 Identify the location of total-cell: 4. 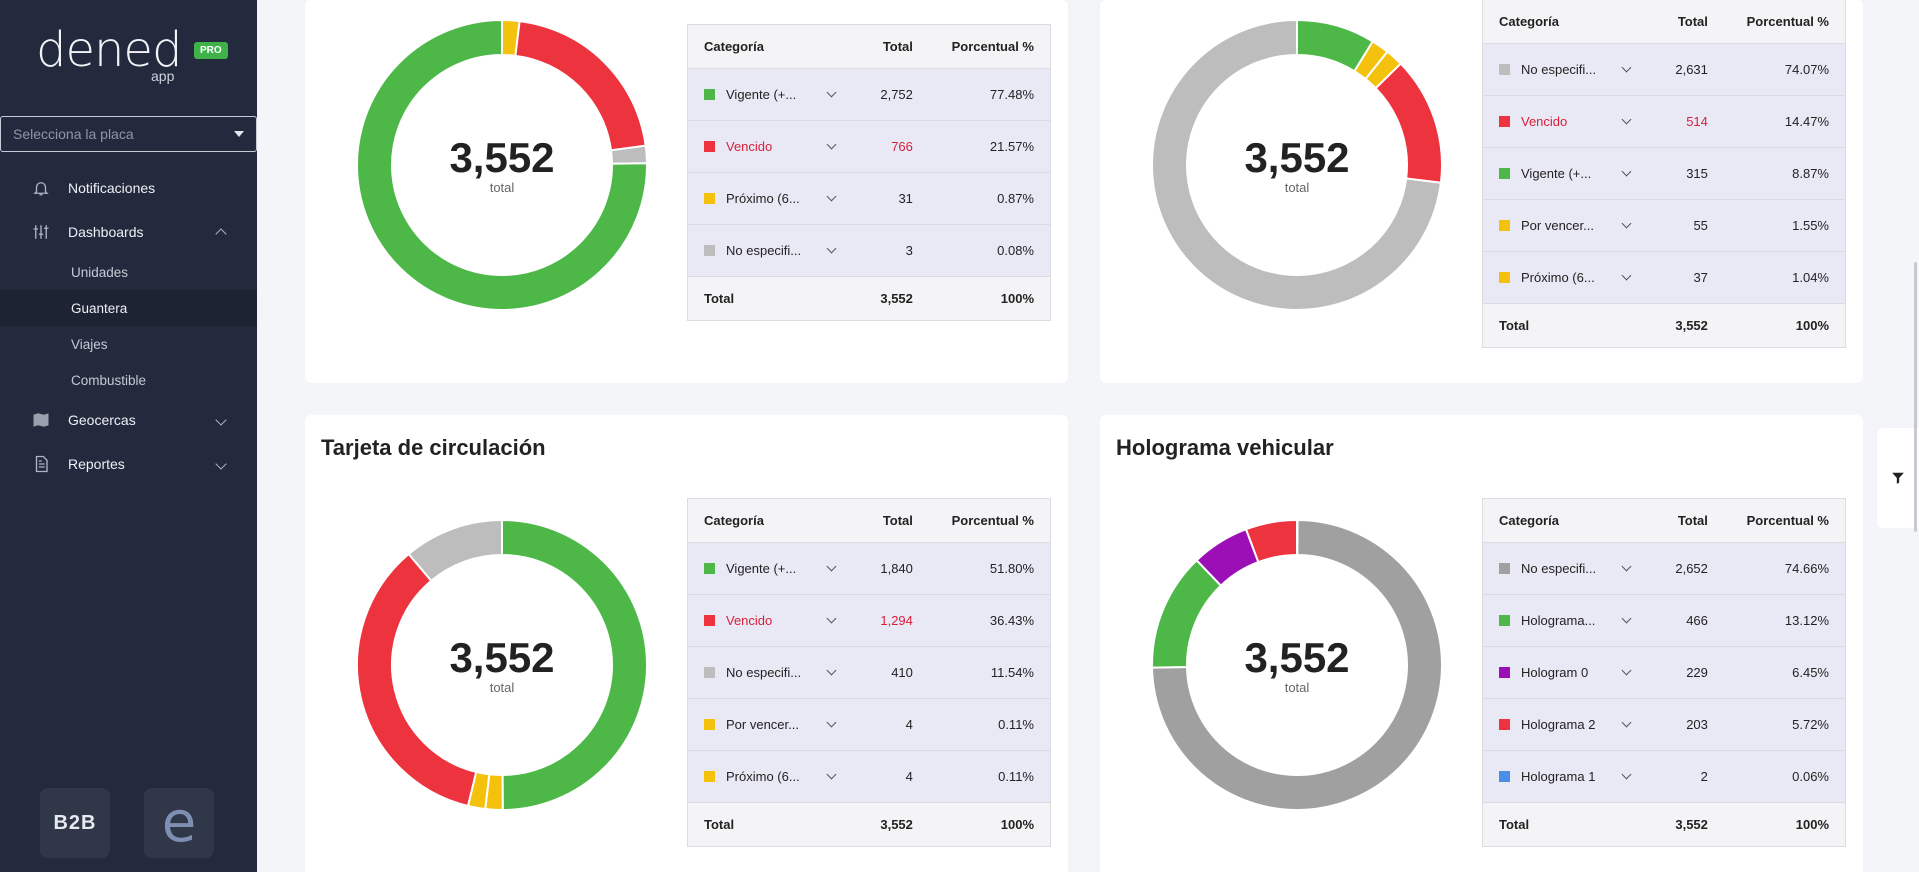
(894, 724).